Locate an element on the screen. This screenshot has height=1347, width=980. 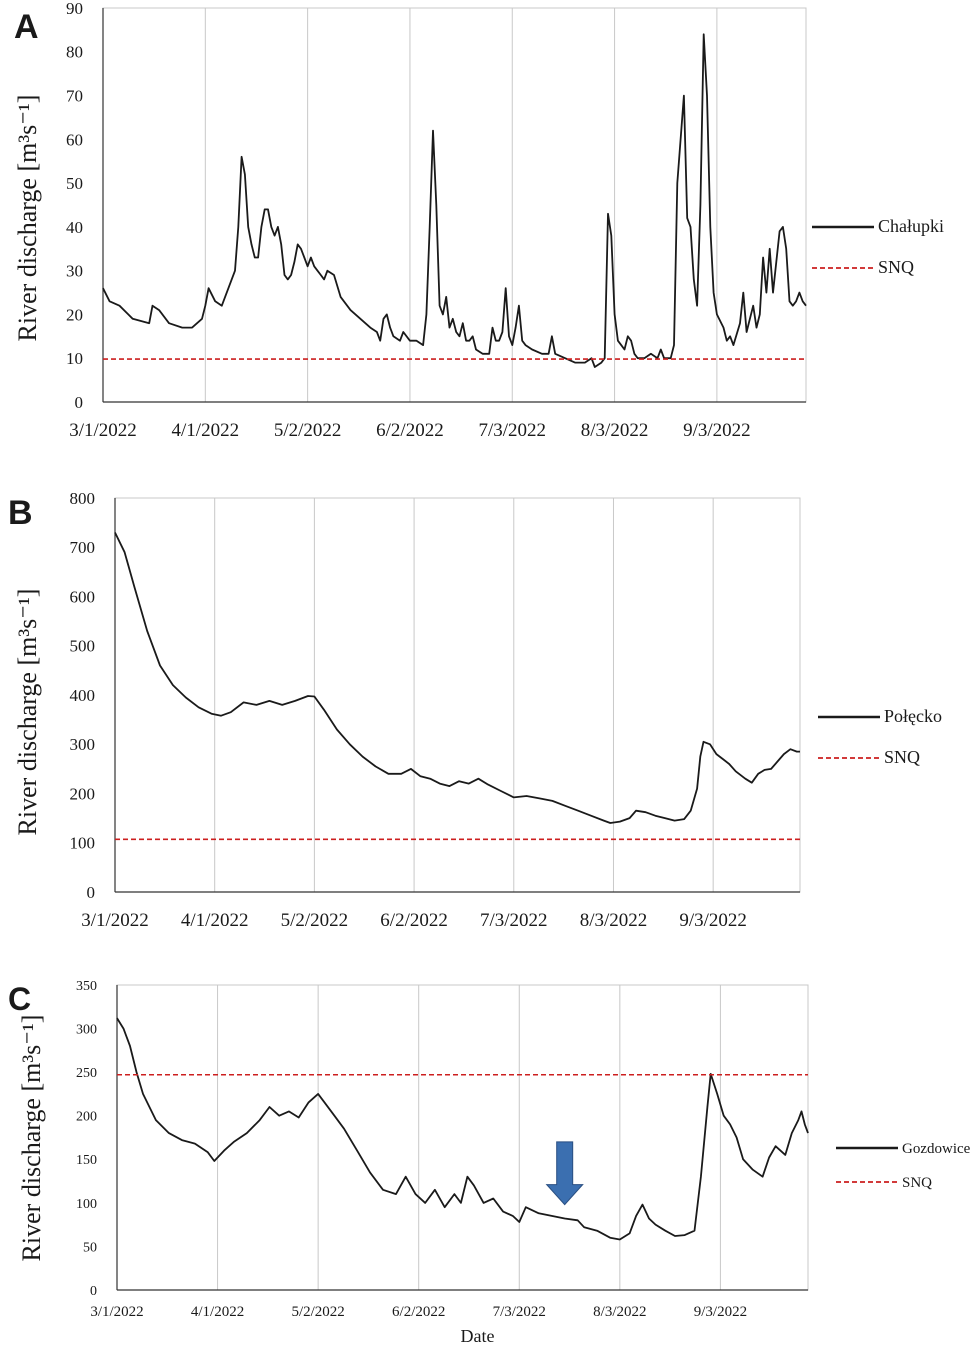
y-tick-label: 700 is located at coordinates (83, 547).